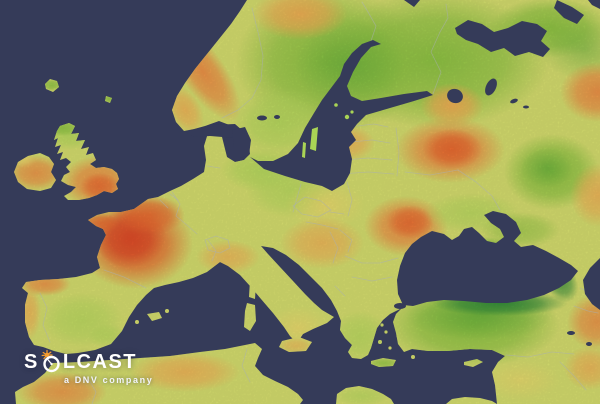 Image resolution: width=600 pixels, height=404 pixels. I want to click on barents-inlet, so click(569, 12).